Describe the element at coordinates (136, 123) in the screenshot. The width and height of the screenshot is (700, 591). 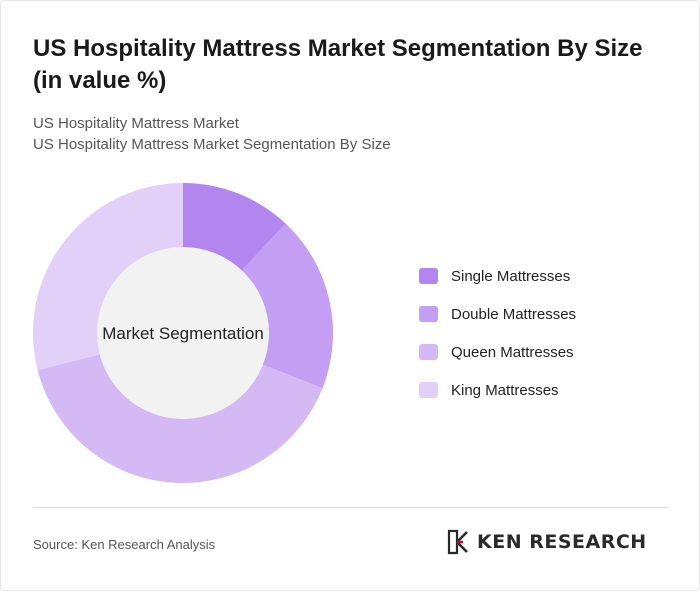
I see `chart-subtitle-market: US Hospitality Mattress Market` at that location.